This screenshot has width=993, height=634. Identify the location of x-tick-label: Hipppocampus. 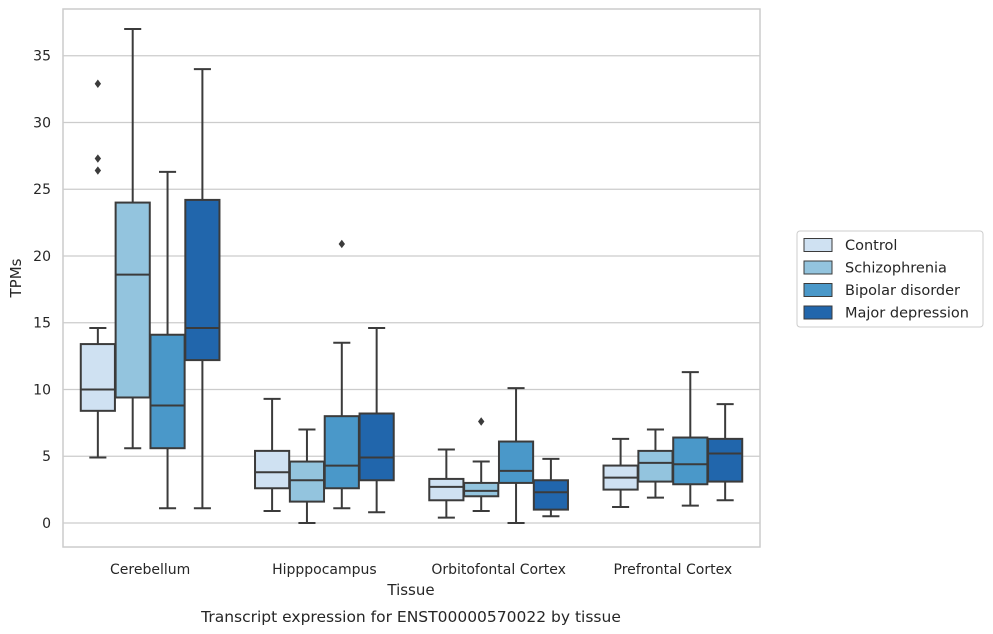
(324, 570).